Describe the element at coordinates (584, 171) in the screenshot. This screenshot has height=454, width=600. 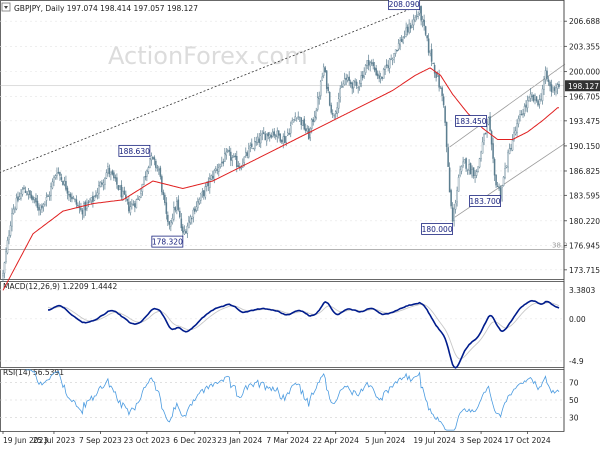
I see `y-tick-label: 186.825` at that location.